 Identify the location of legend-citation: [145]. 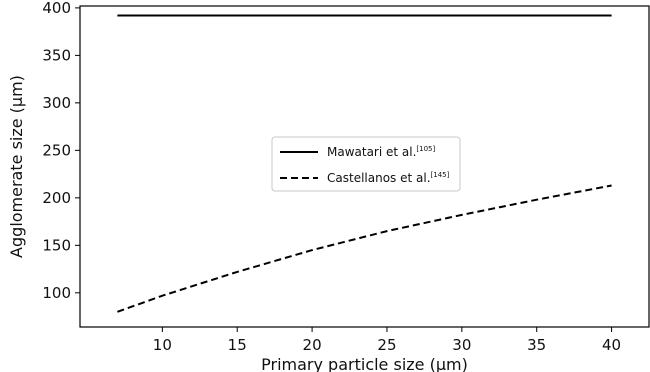
(440, 175).